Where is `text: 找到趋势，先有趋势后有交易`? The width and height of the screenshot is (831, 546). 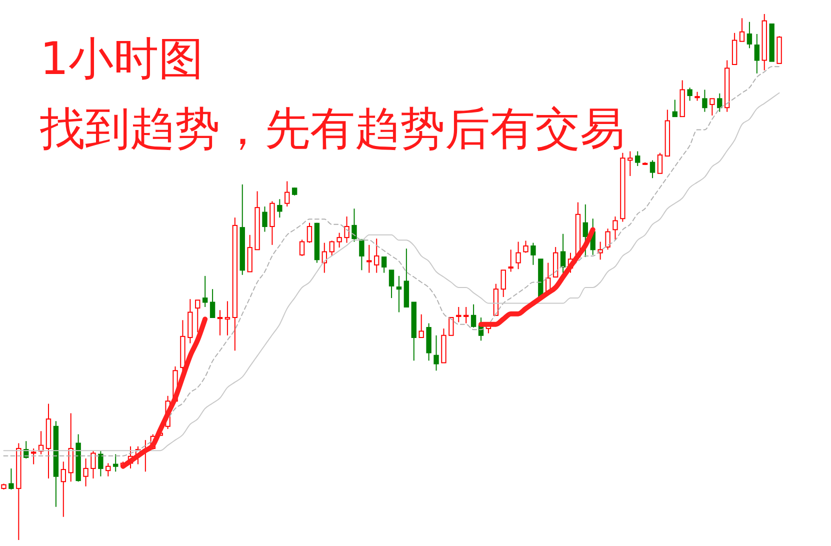 text: 找到趋势，先有趋势后有交易 is located at coordinates (332, 128).